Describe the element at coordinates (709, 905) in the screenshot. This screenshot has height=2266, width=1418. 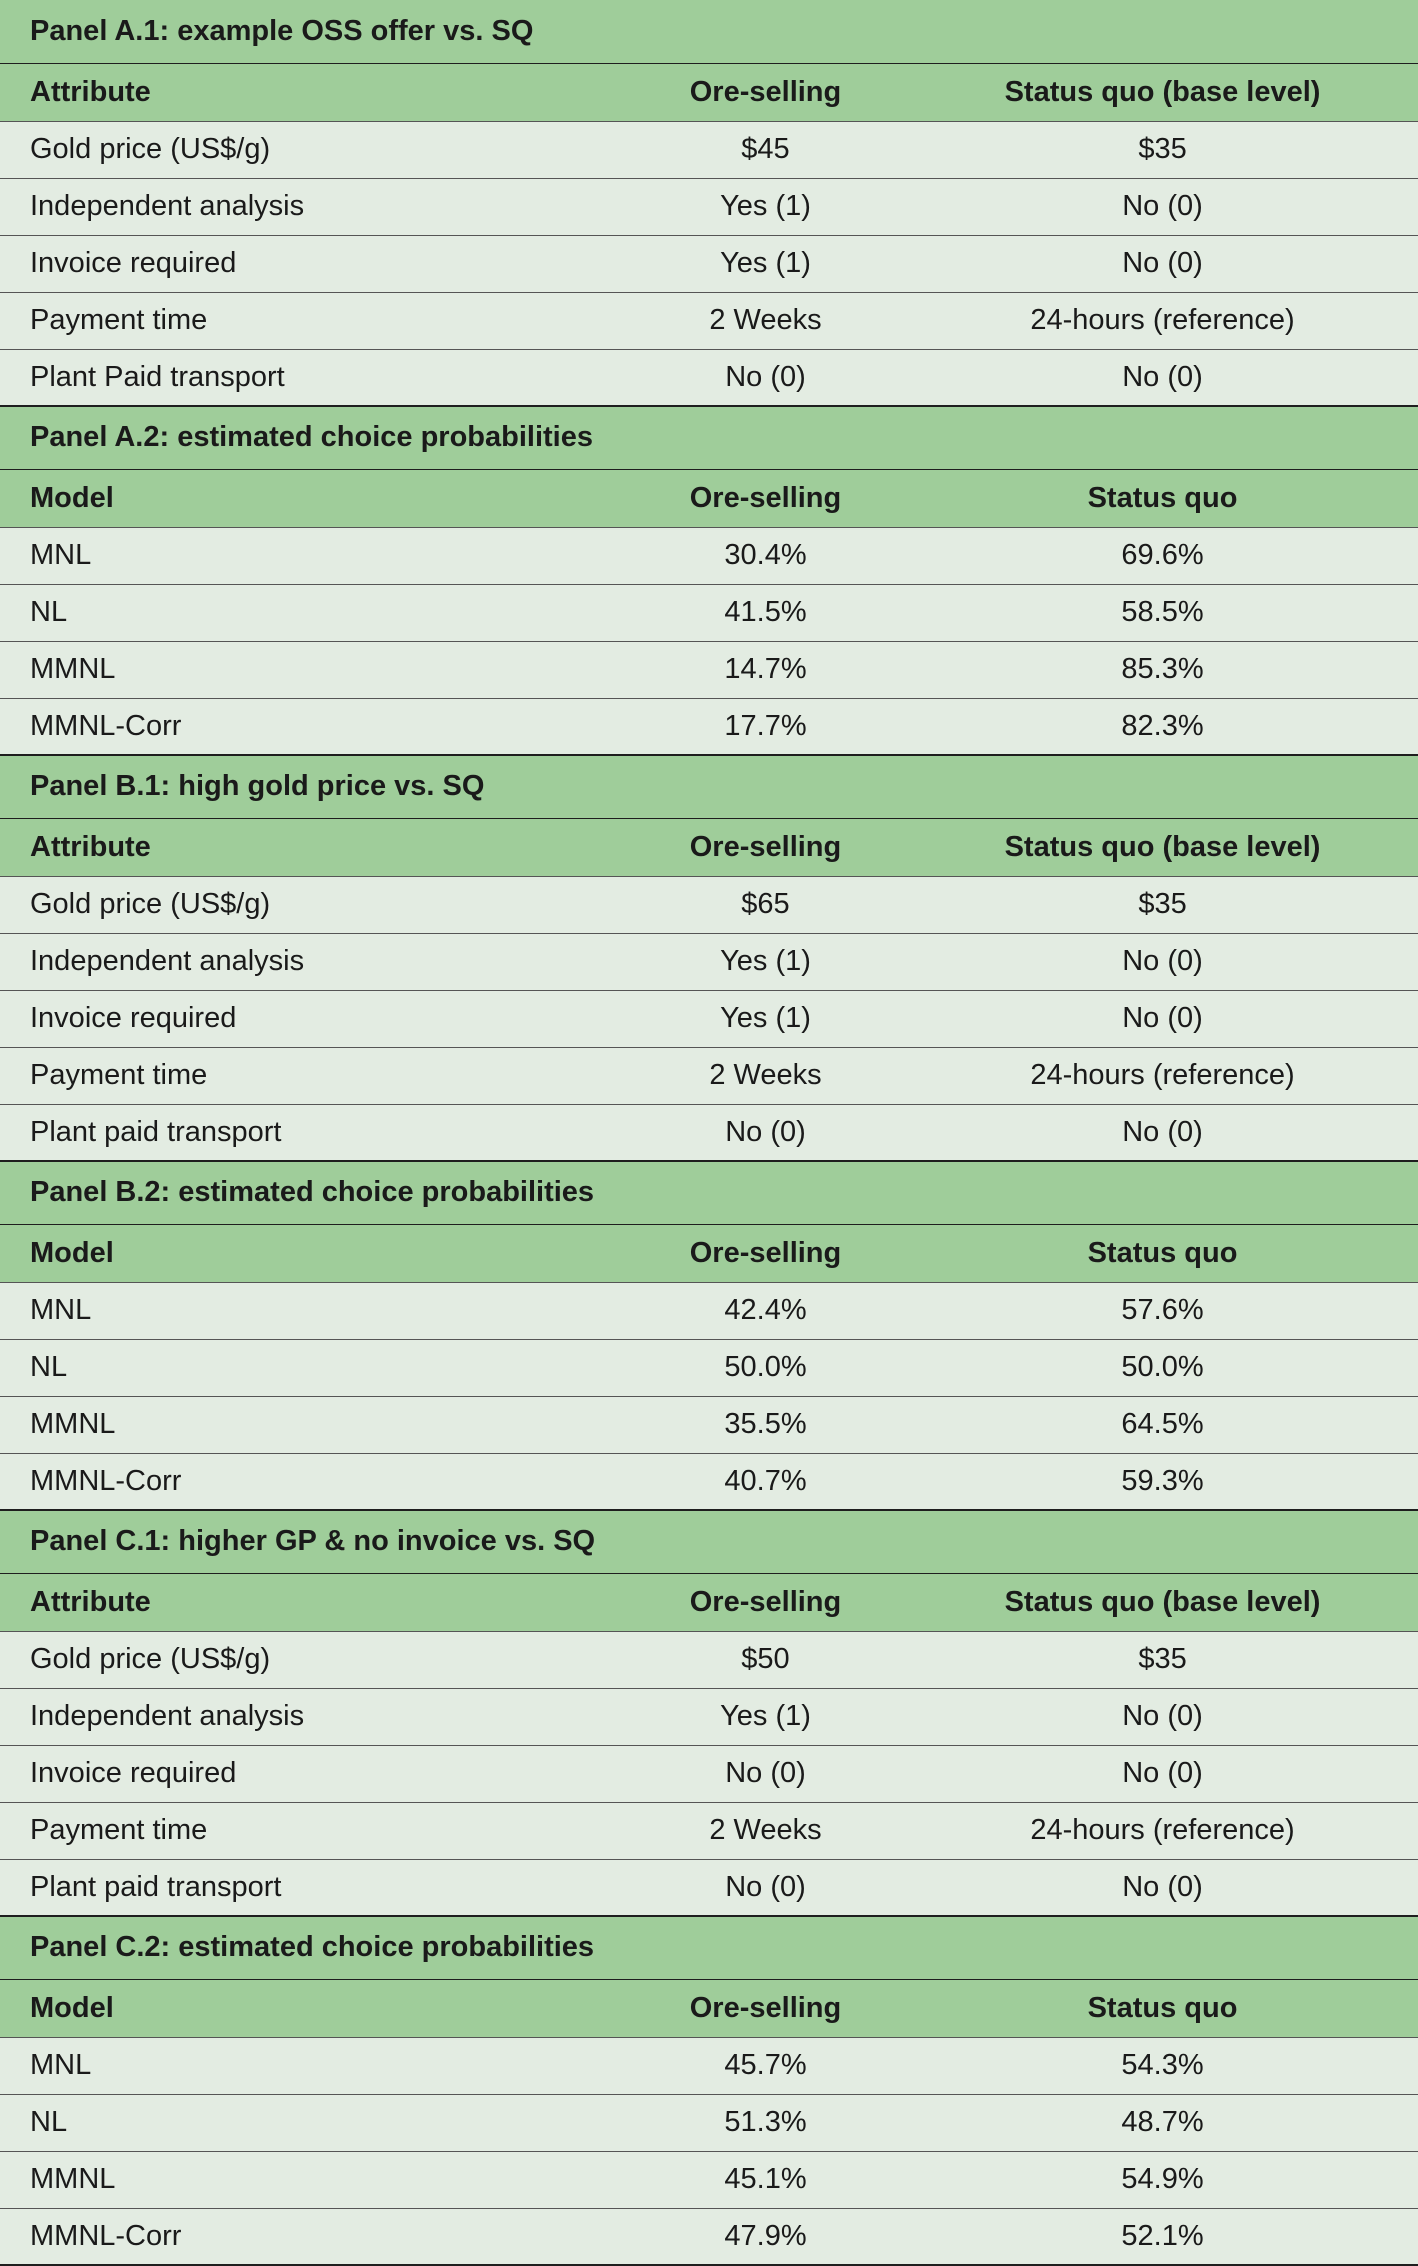
I see `table-row: Gold price (US$/g) $65 $35` at that location.